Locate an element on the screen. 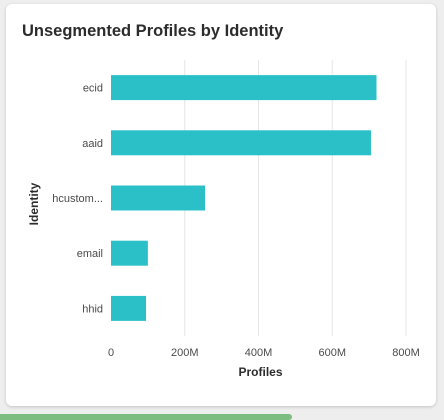 This screenshot has height=420, width=444. x-tick-label: 400M is located at coordinates (259, 353).